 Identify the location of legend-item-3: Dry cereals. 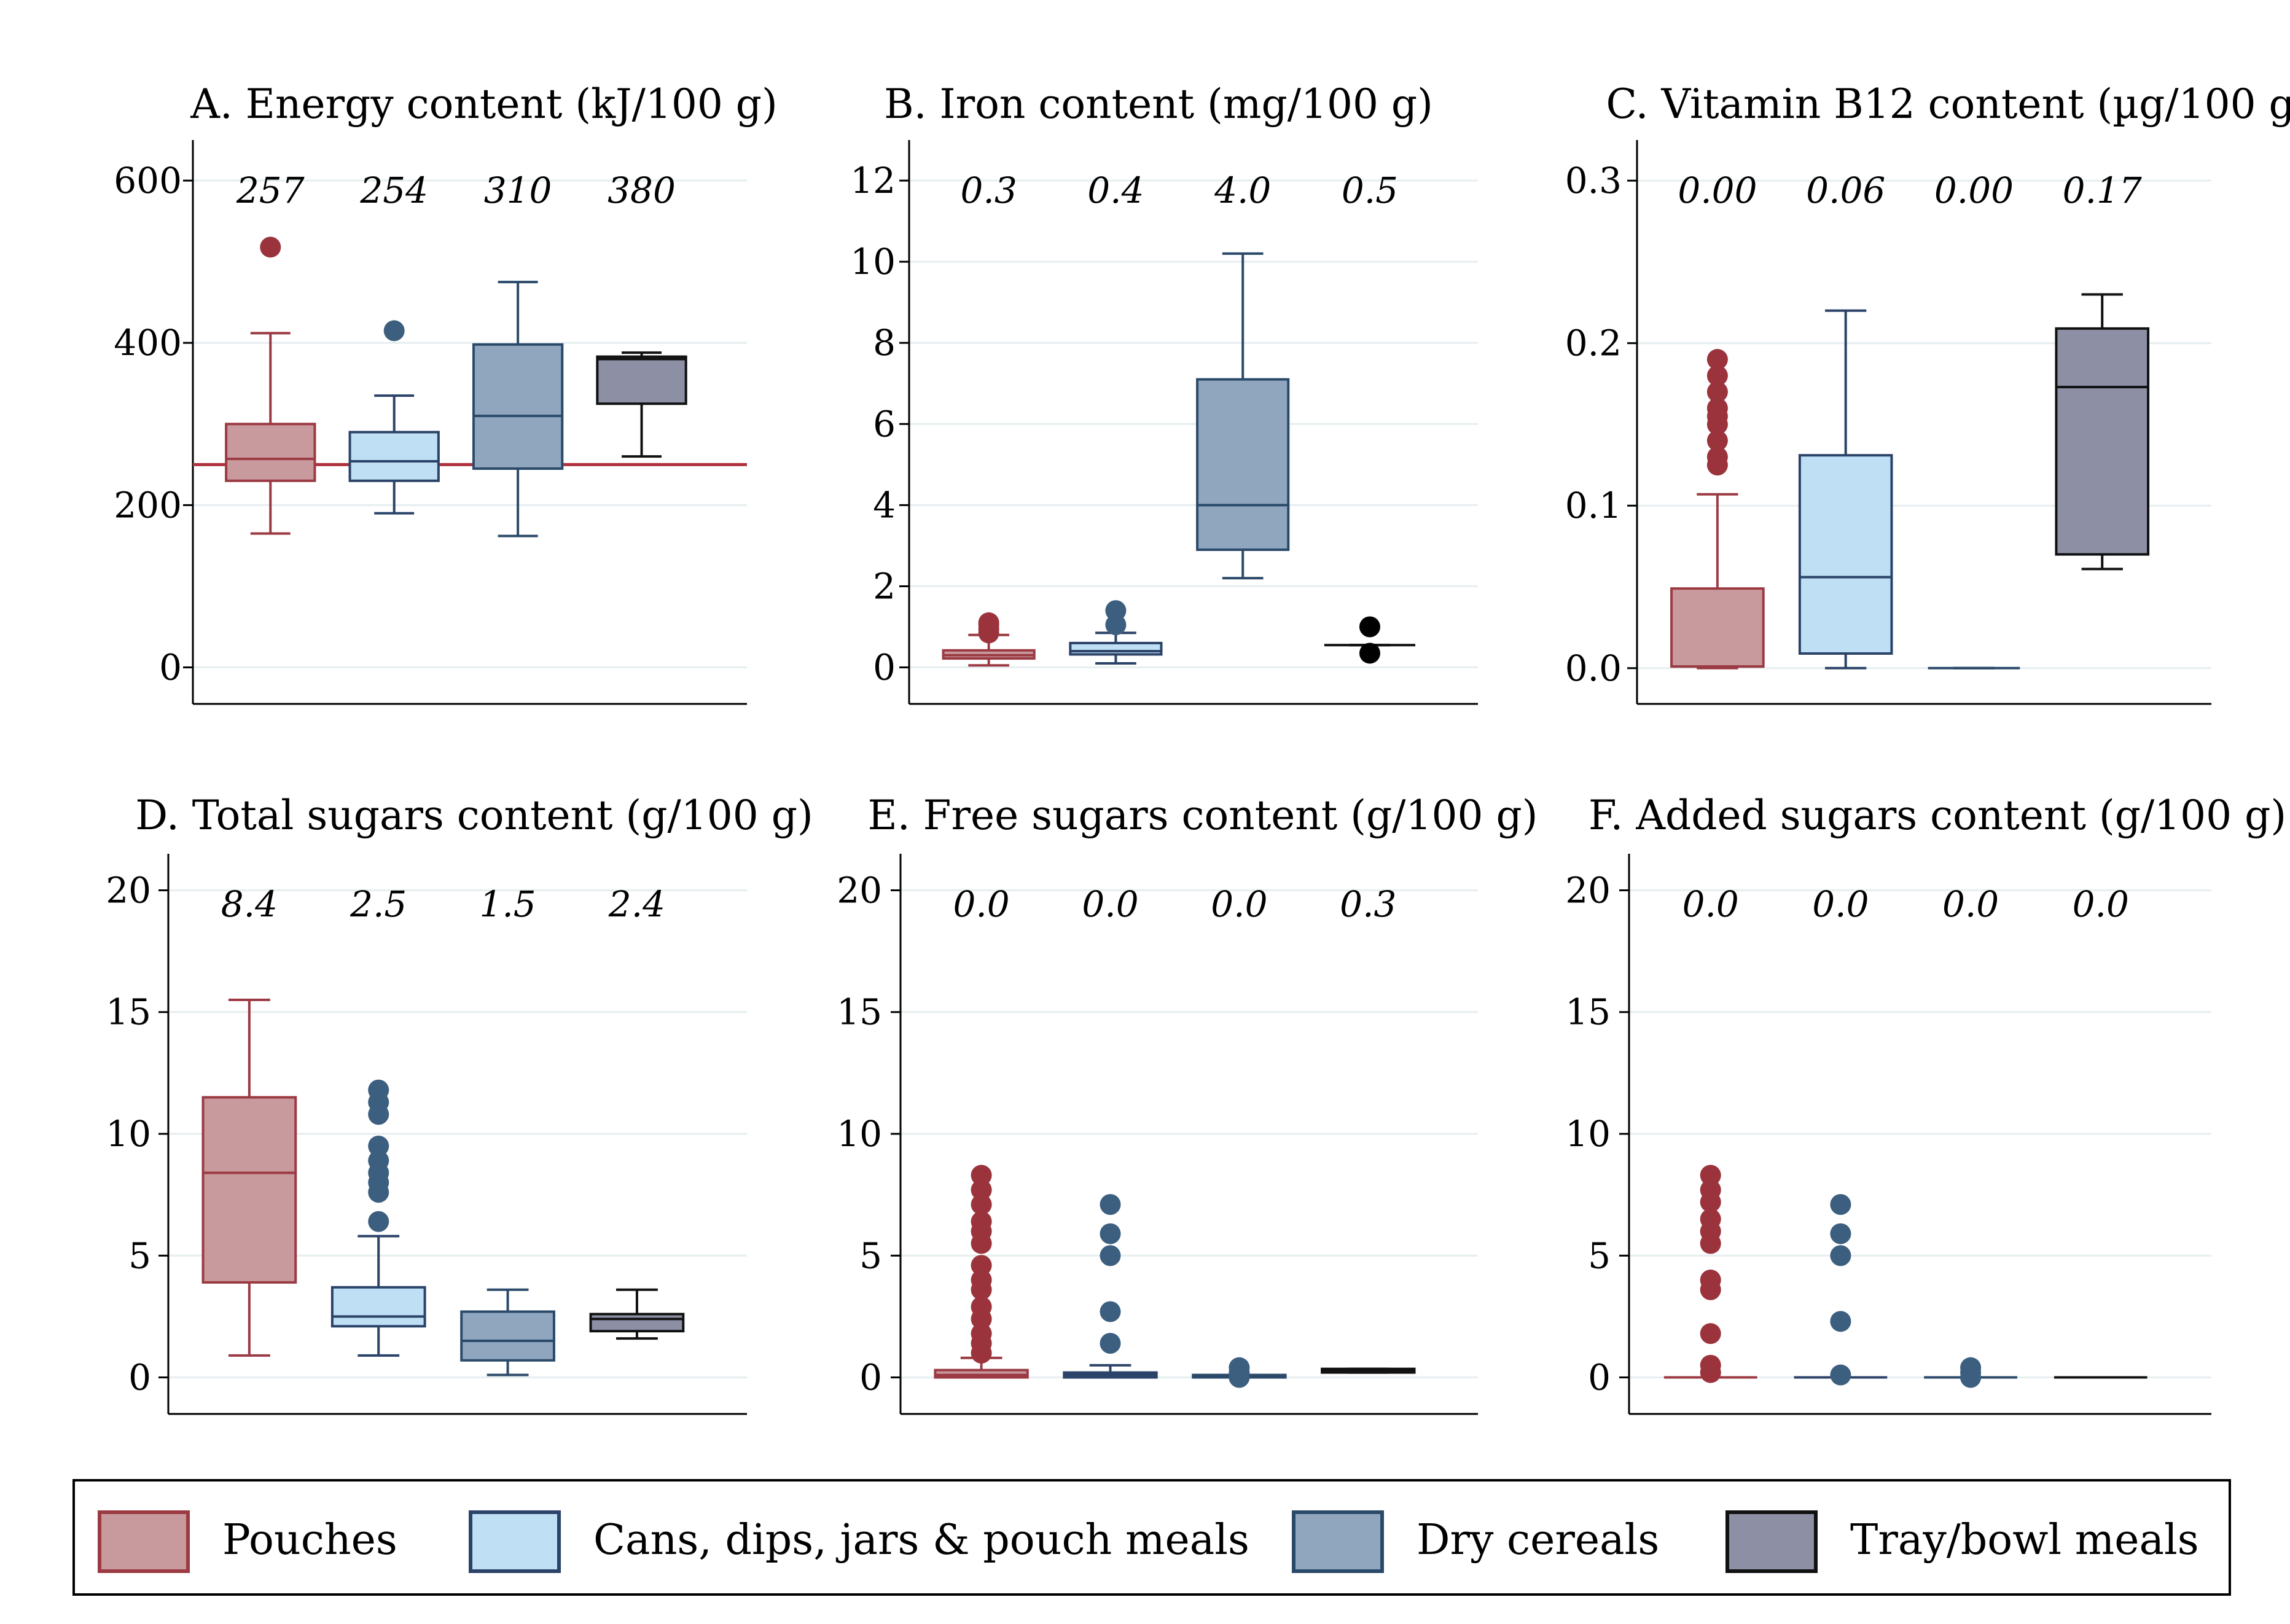
(1475, 1542).